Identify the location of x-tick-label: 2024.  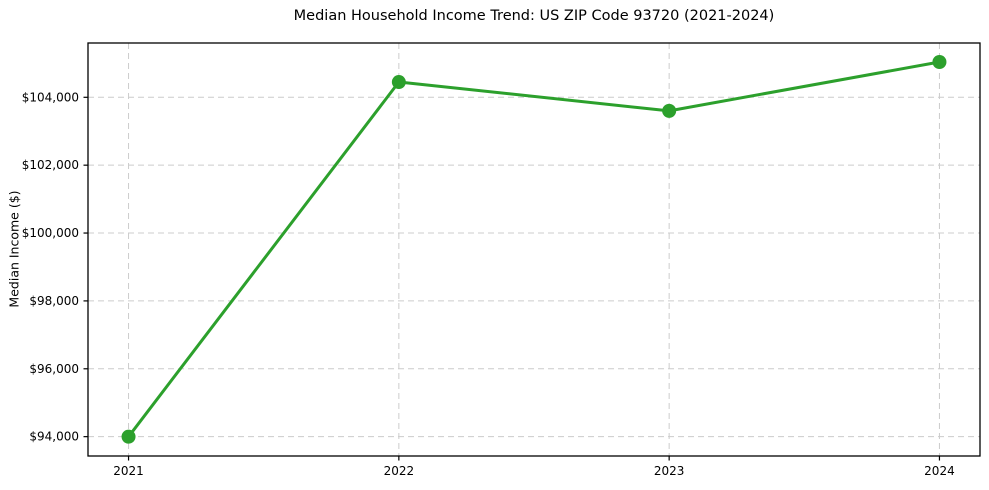
(939, 471).